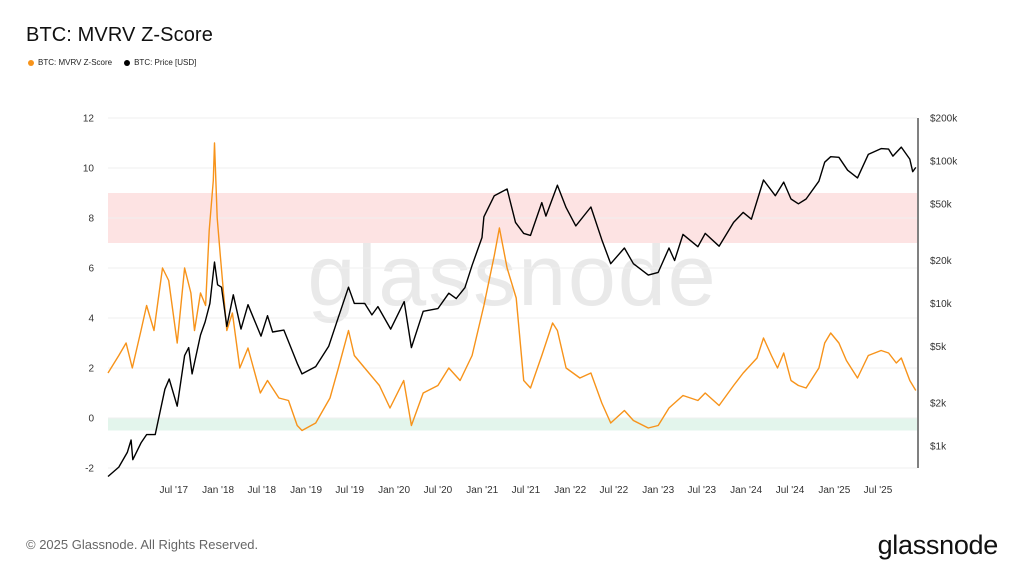  Describe the element at coordinates (91, 419) in the screenshot. I see `left-tick-label: 0` at that location.